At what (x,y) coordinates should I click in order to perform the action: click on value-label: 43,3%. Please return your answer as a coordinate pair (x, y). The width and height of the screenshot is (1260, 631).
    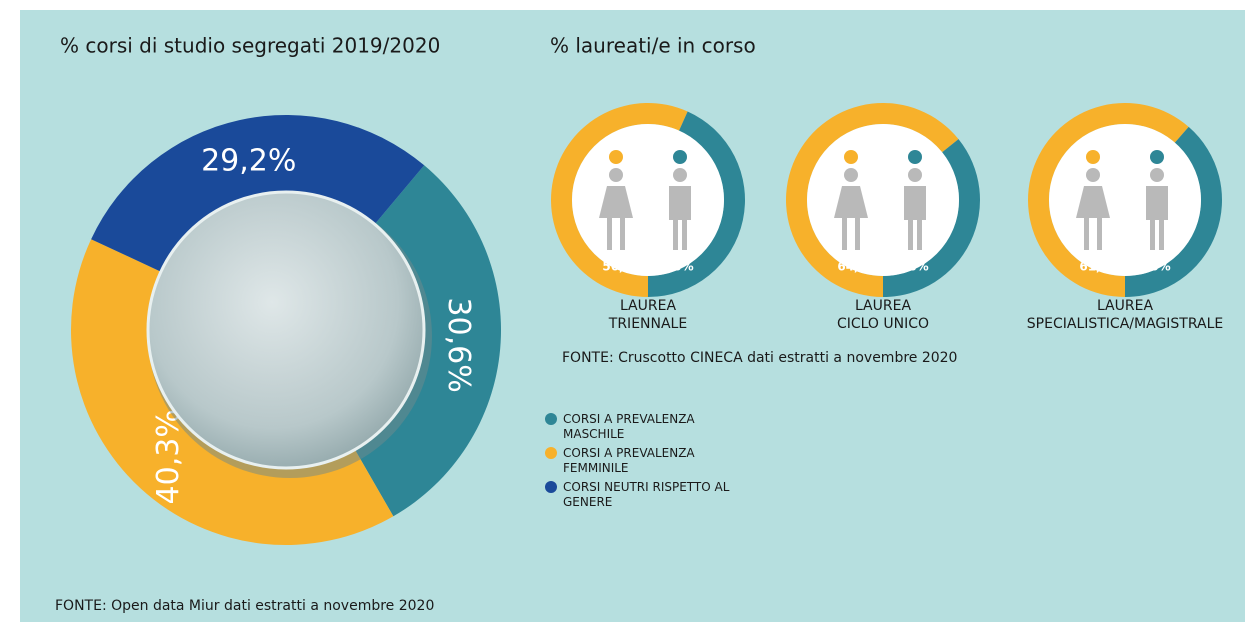
    Looking at the image, I should click on (673, 267).